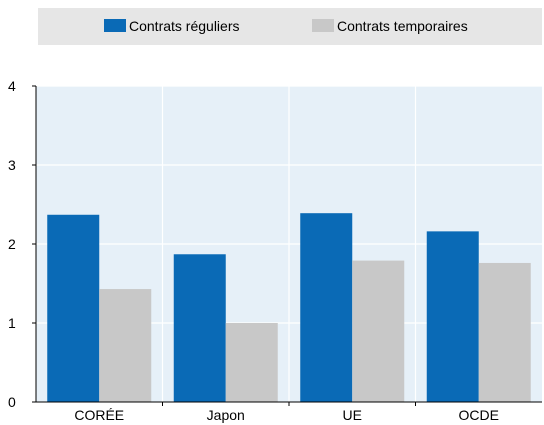  What do you see at coordinates (479, 415) in the screenshot?
I see `x-tick-label-3: OCDE` at bounding box center [479, 415].